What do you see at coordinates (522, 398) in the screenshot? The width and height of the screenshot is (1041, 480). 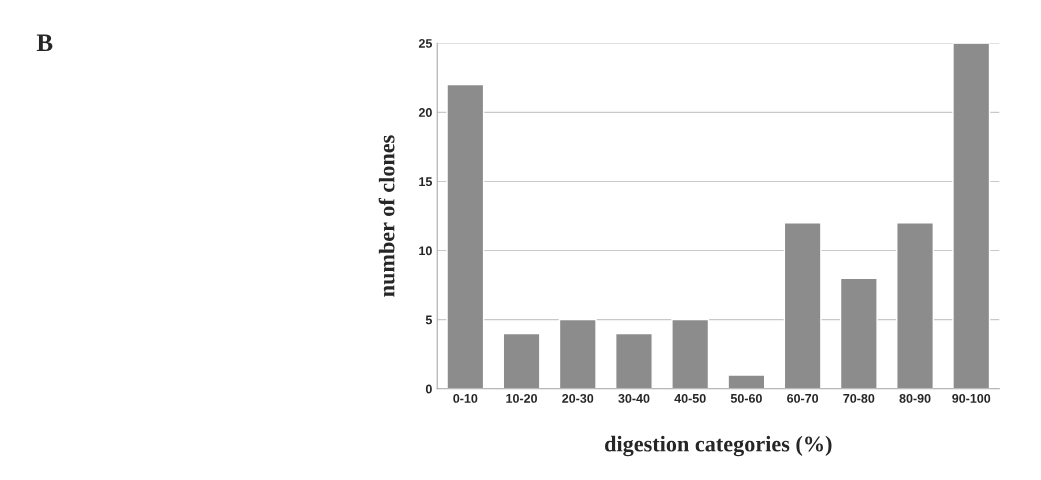 I see `x-tick-label: 10-20` at bounding box center [522, 398].